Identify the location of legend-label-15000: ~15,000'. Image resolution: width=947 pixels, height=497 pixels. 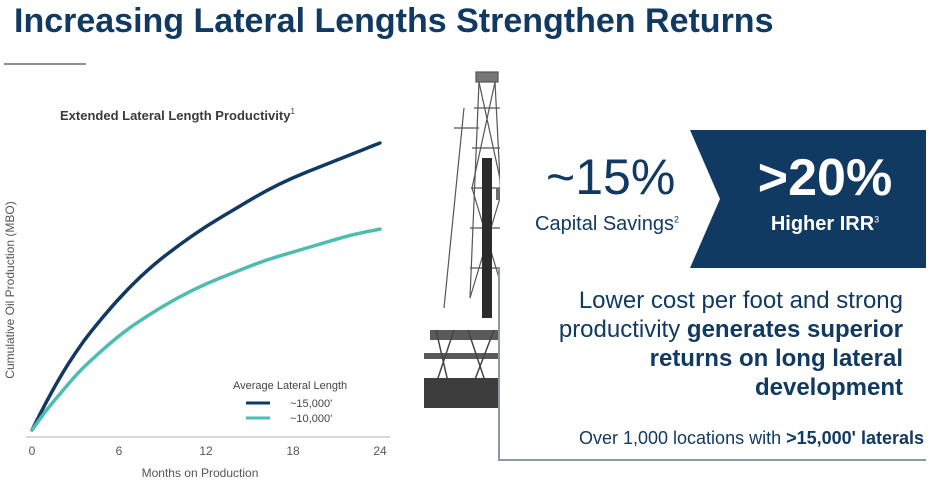
(311, 404).